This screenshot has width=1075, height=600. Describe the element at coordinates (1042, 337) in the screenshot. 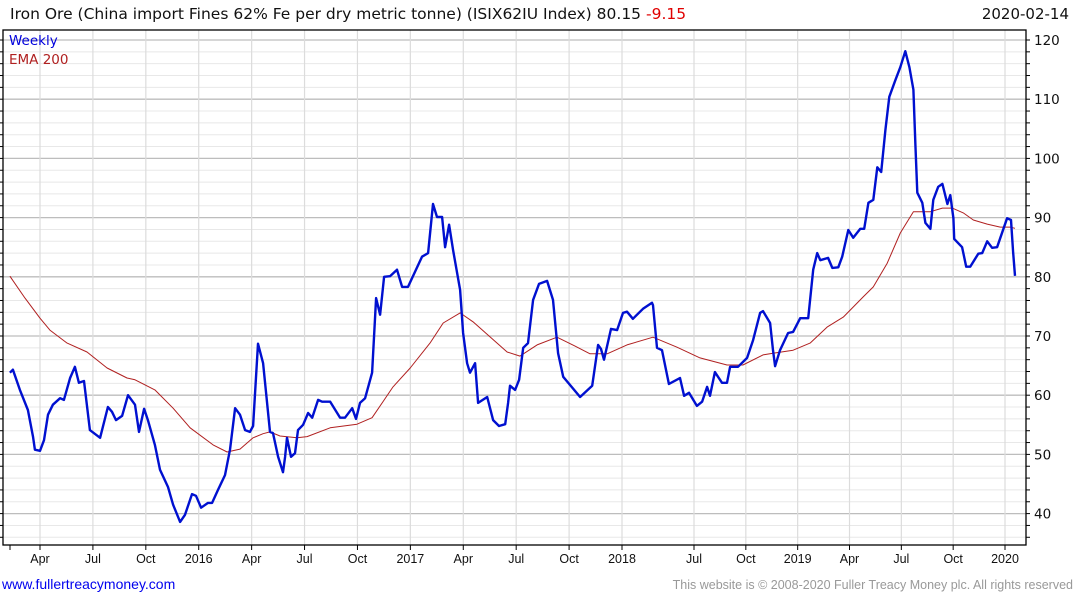

I see `y-tick-label: 70` at that location.